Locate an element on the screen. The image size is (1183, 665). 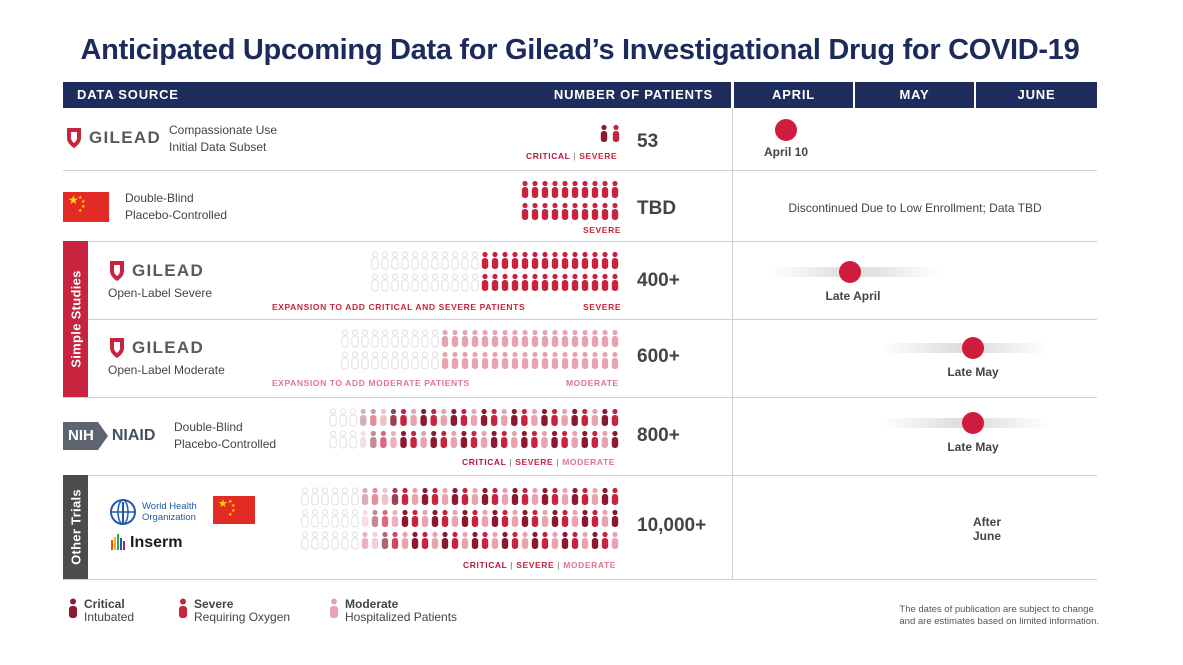
row5-desc-line1: Double-Blind is located at coordinates (208, 427).